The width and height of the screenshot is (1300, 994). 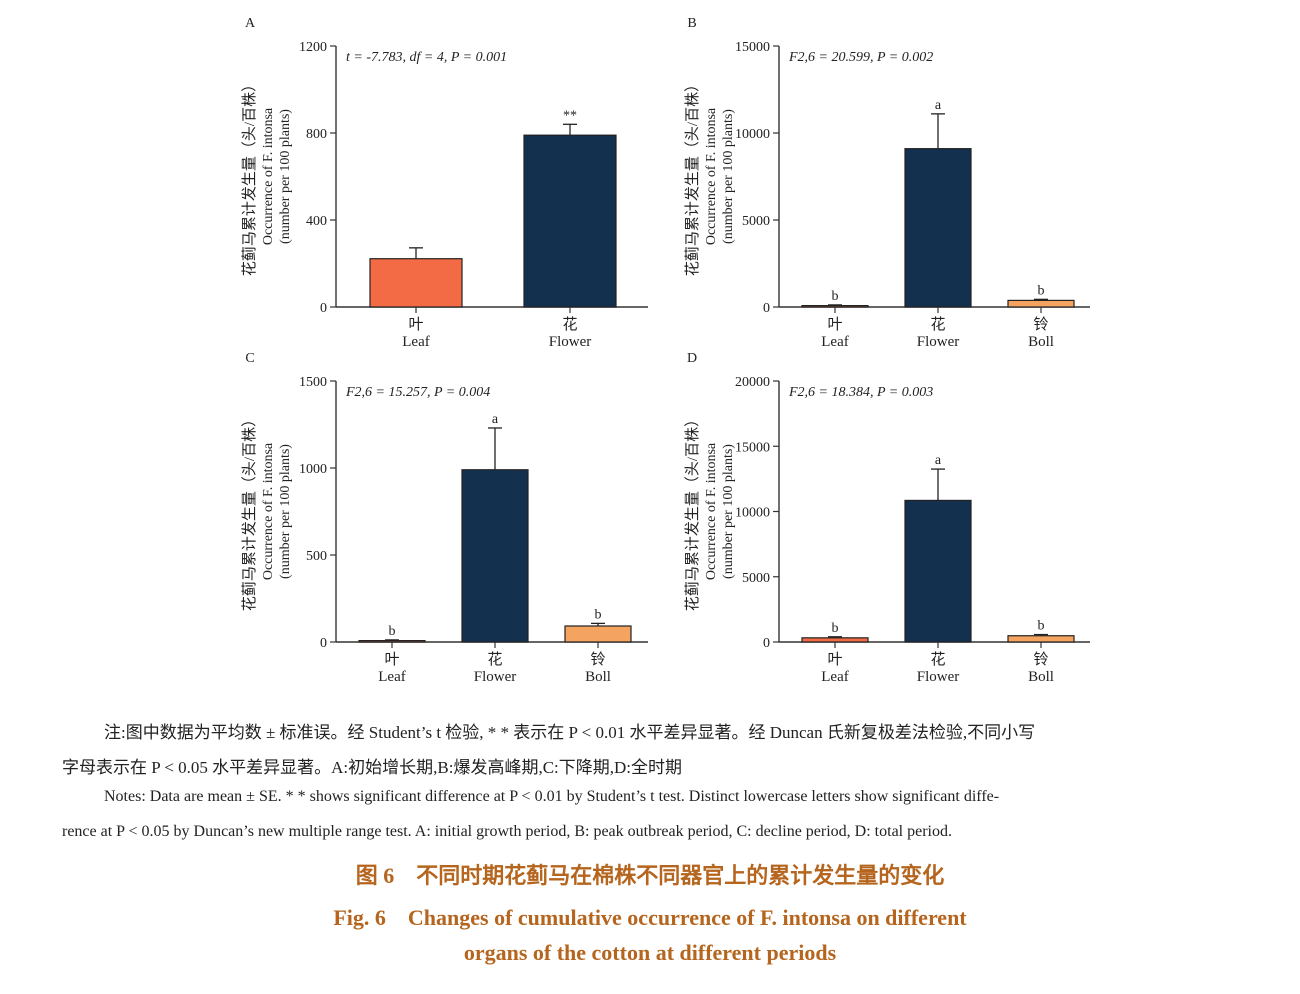 I want to click on stat-annotation: F2,6 = 18.384, P = 0.003, so click(x=860, y=392).